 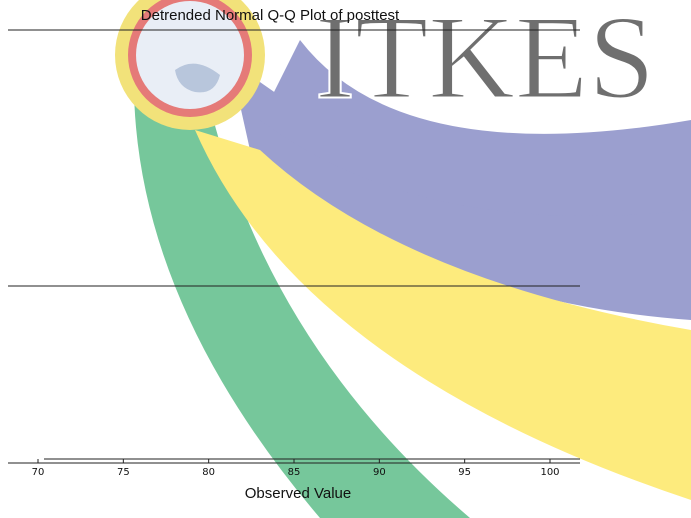 What do you see at coordinates (294, 472) in the screenshot?
I see `x-tick-label: 85` at bounding box center [294, 472].